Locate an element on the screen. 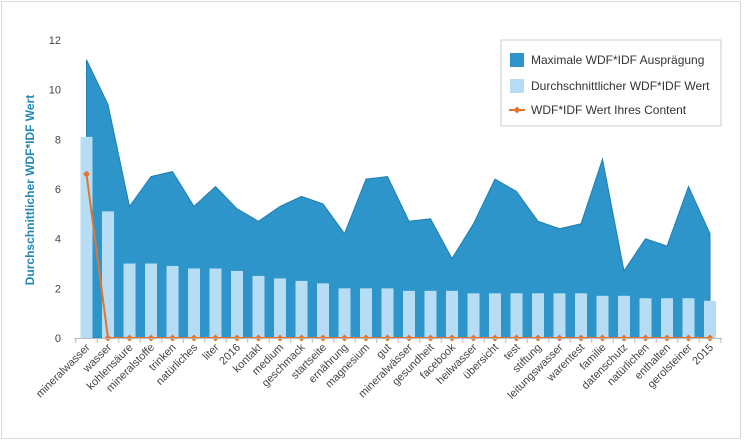  legend-item-max: Maximale WDF*IDF Ausprägung is located at coordinates (607, 60).